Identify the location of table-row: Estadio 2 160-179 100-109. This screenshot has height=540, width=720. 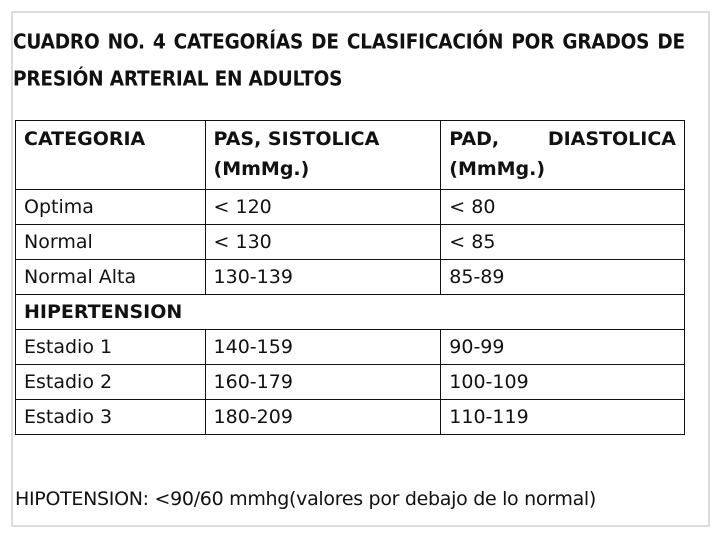
(350, 382).